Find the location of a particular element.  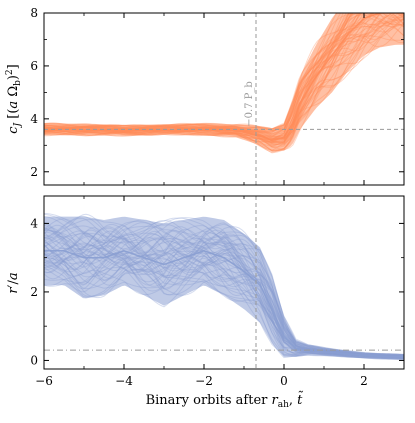

bottom-xtick-label: 0 is located at coordinates (284, 381).